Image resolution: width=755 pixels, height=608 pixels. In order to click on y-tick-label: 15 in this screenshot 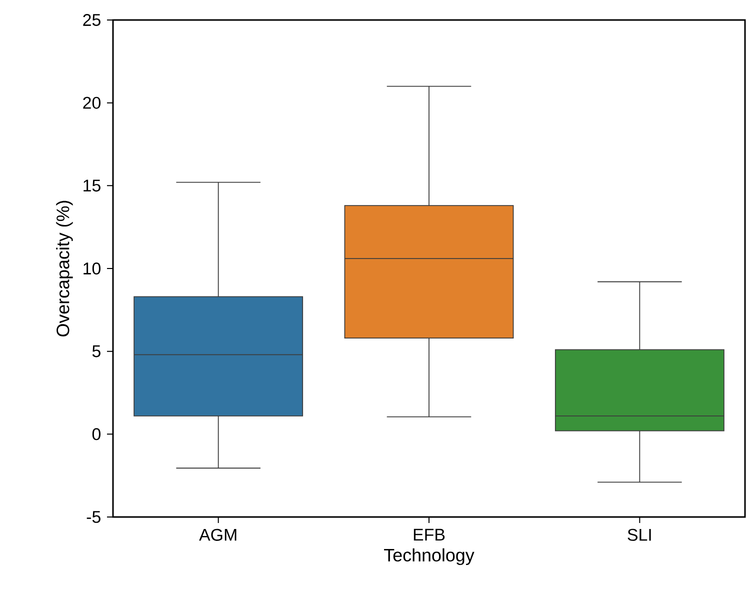, I will do `click(92, 186)`.